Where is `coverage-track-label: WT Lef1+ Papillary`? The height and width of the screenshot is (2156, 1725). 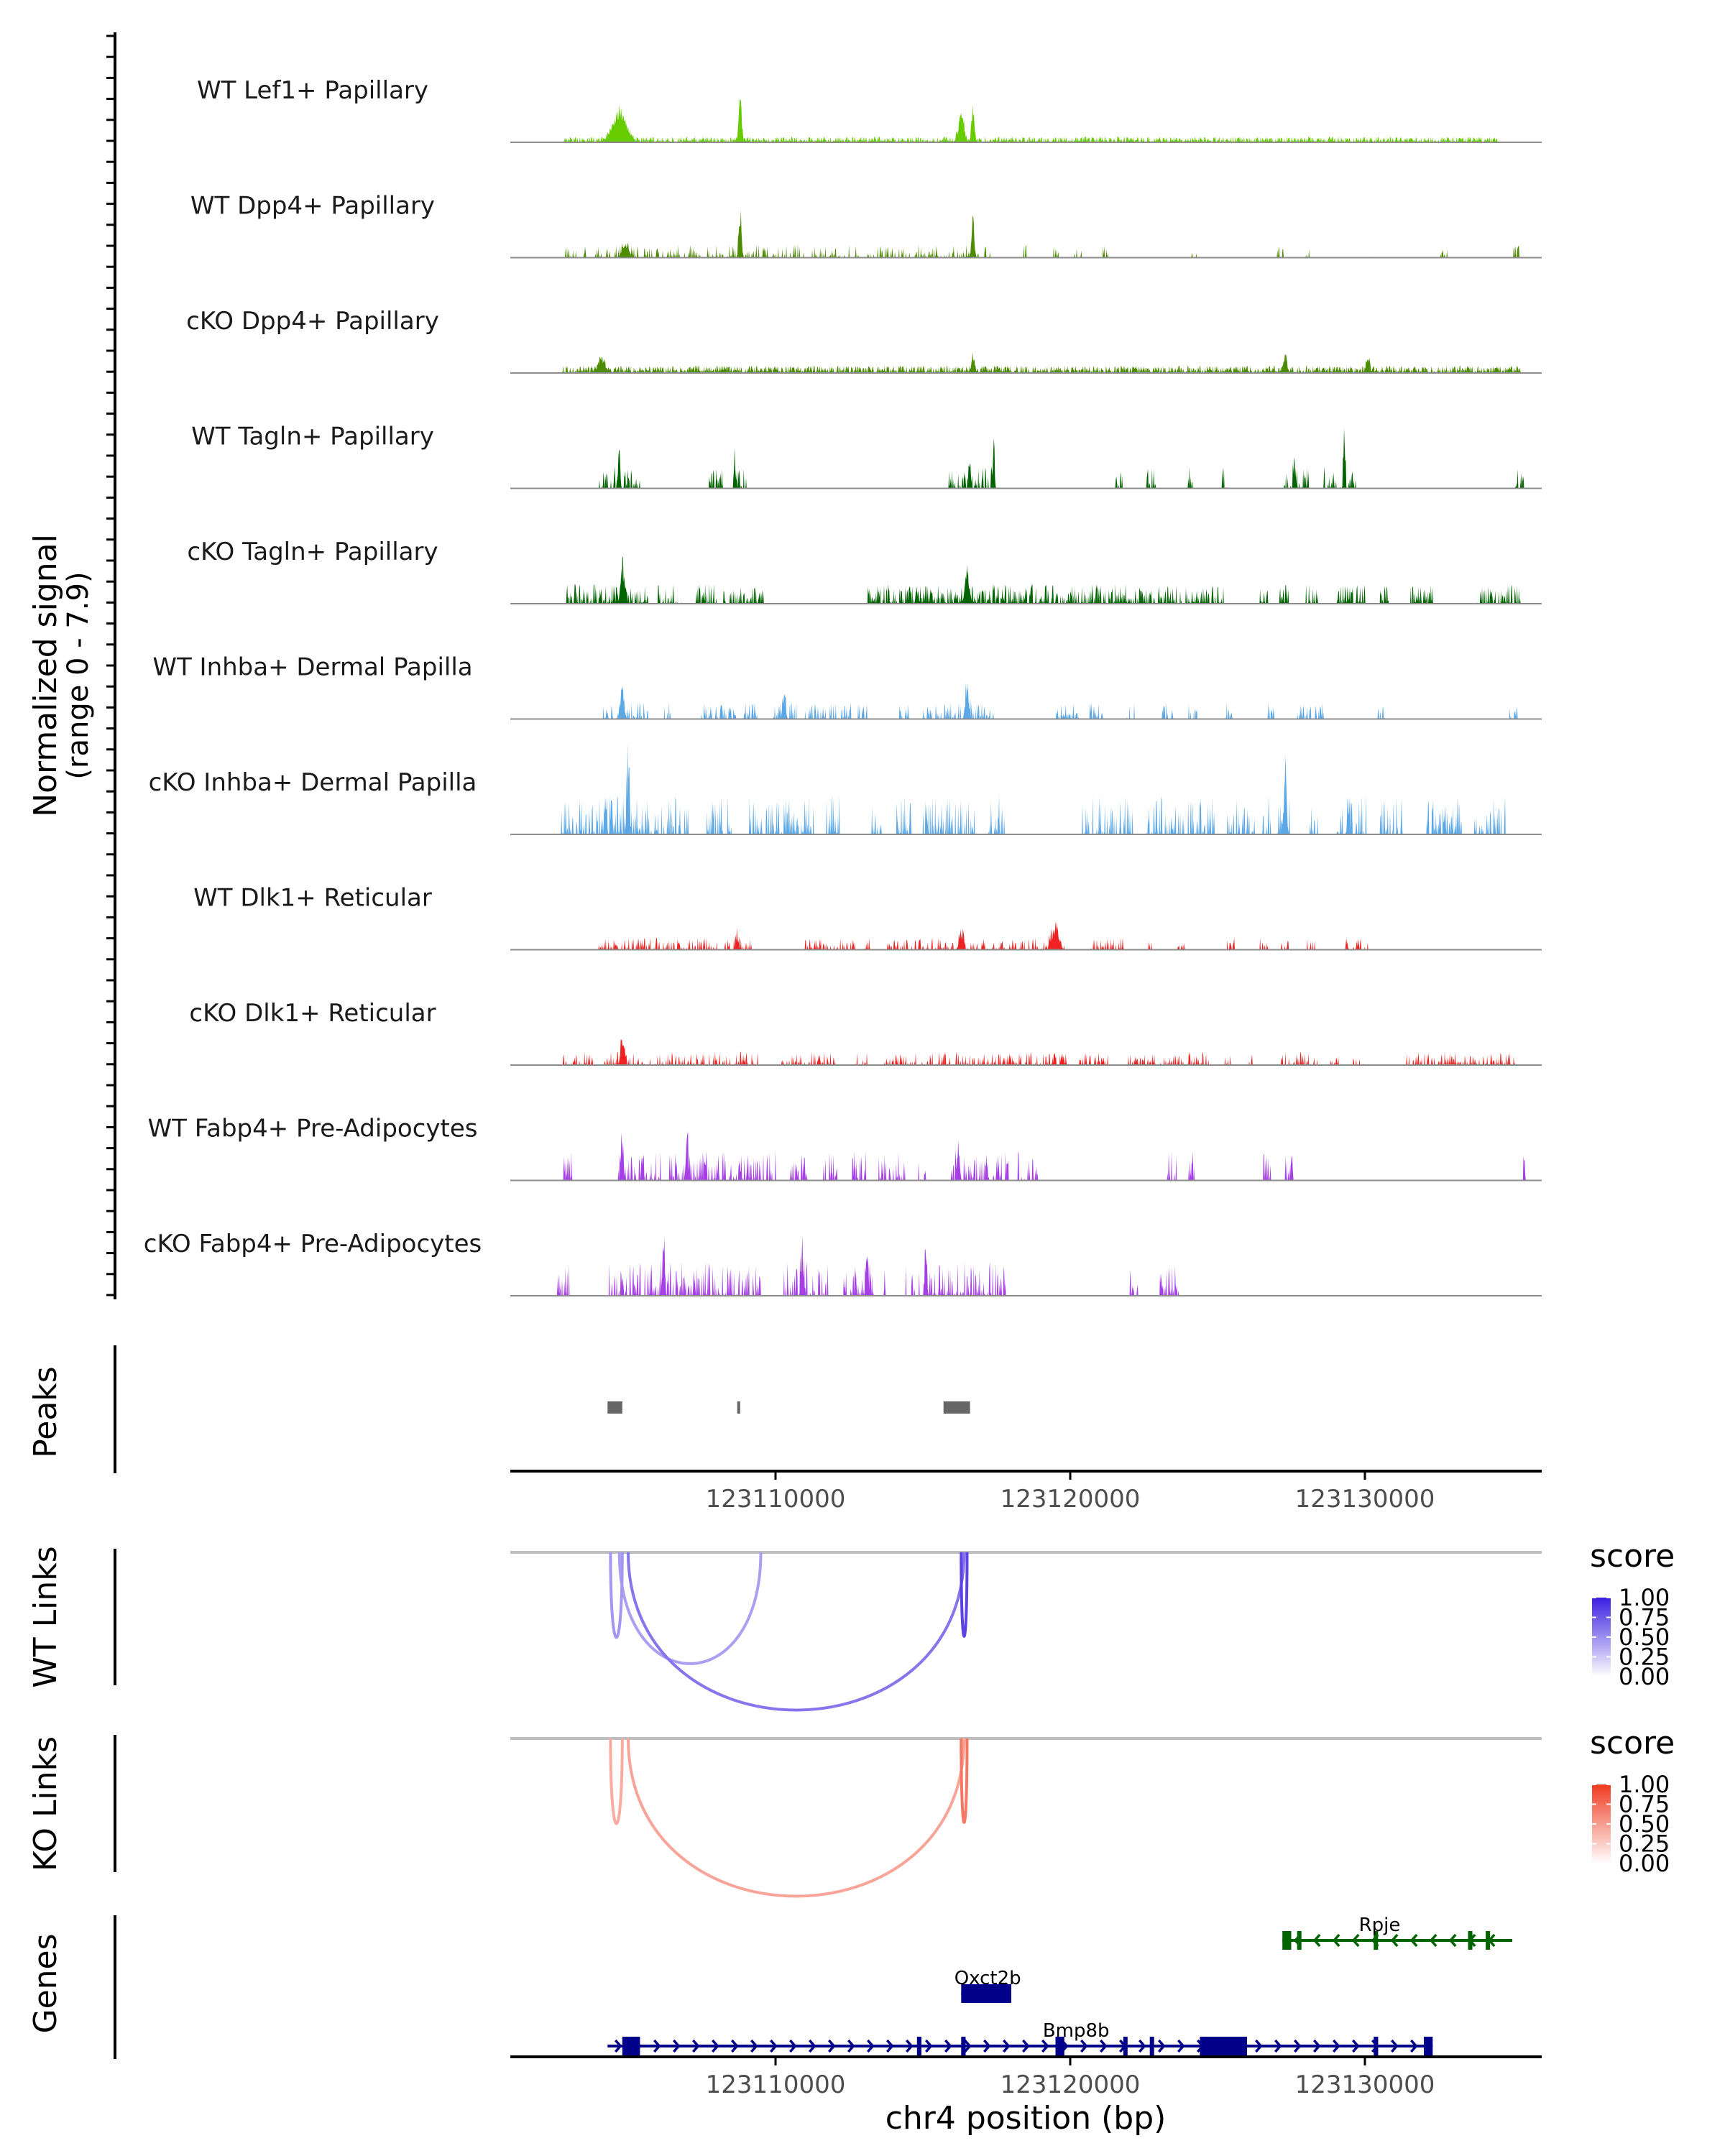
coverage-track-label: WT Lef1+ Papillary is located at coordinates (312, 91).